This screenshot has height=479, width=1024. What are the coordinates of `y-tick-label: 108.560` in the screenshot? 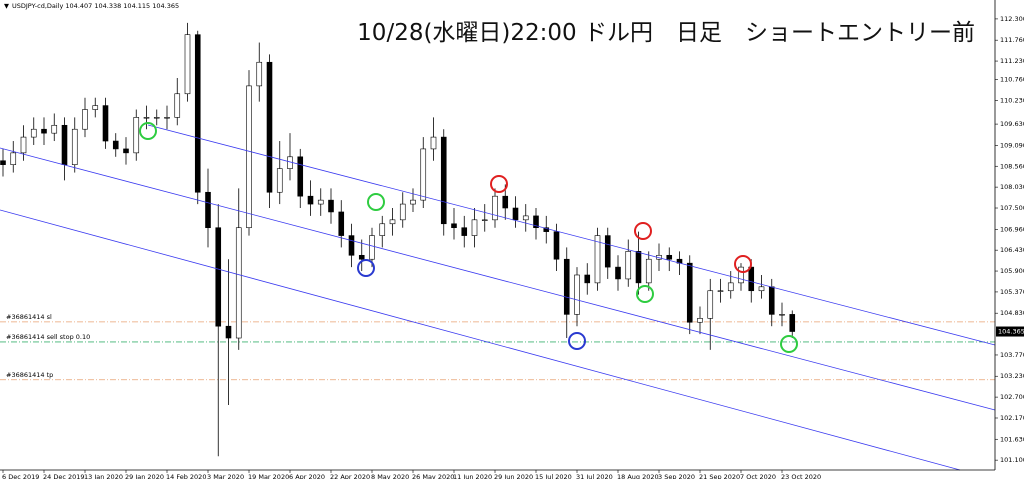 It's located at (1012, 166).